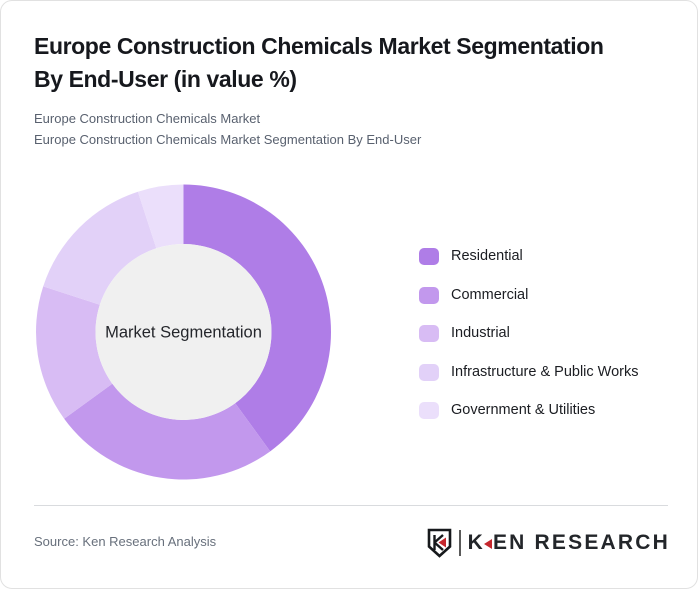  What do you see at coordinates (160, 216) in the screenshot?
I see `donut-segment-government-utilities` at bounding box center [160, 216].